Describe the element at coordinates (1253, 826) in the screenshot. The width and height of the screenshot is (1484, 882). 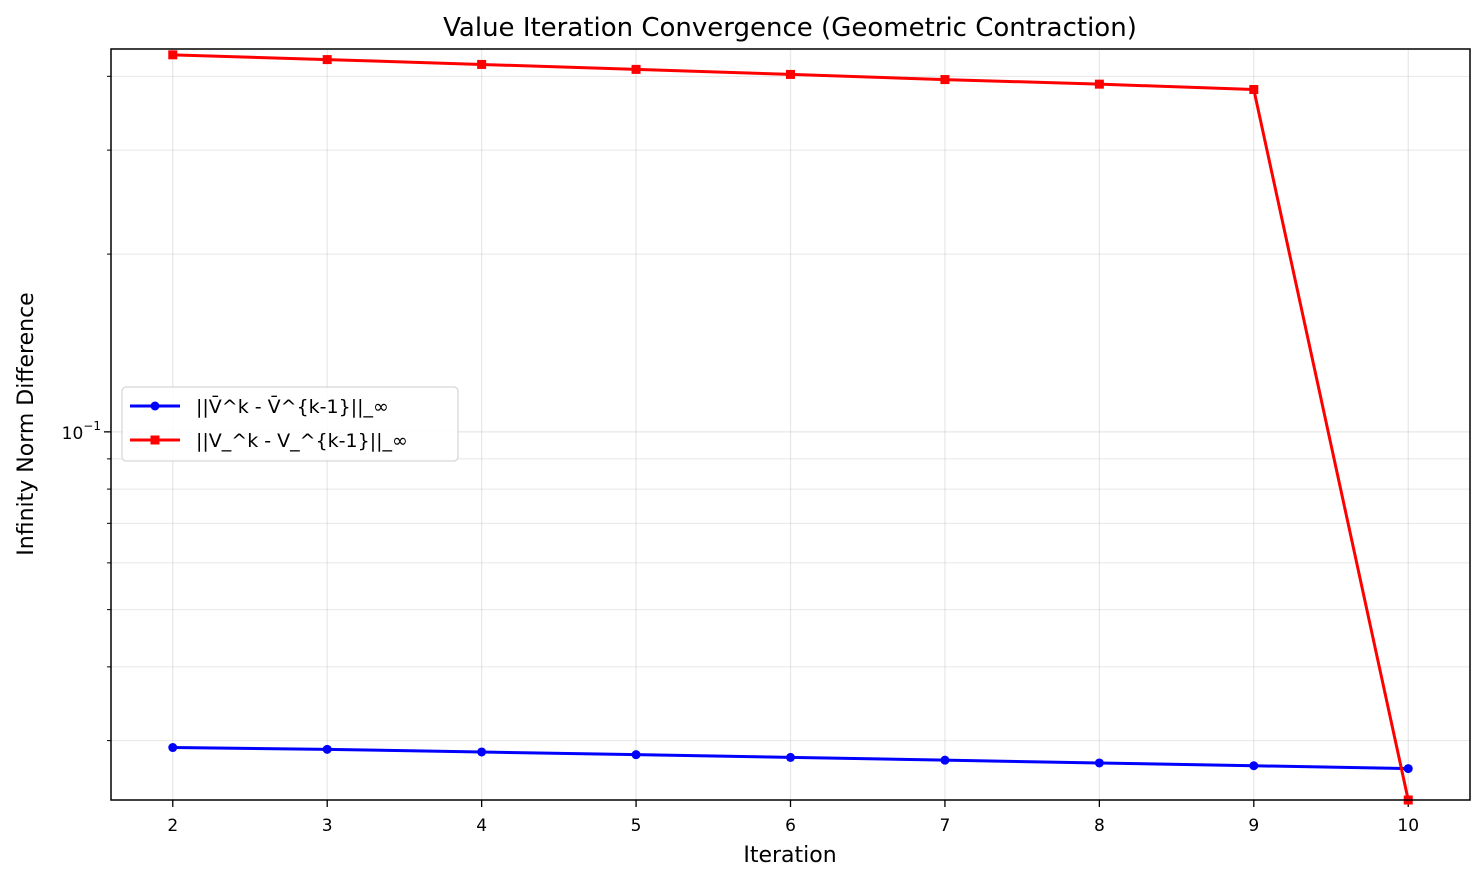
I see `x-tick-label: 9` at that location.